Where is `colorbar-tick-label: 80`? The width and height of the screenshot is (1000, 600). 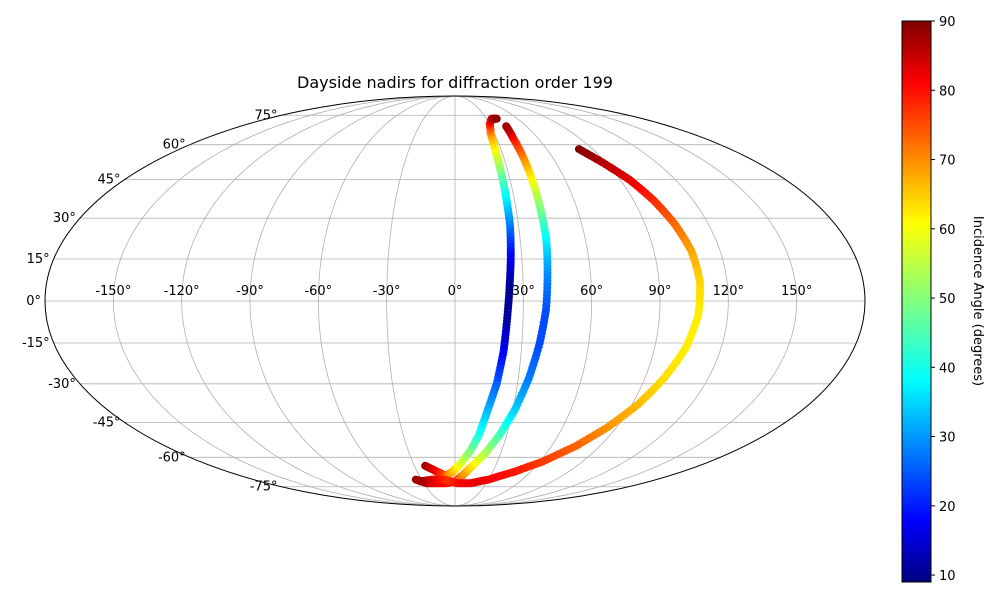 colorbar-tick-label: 80 is located at coordinates (947, 91).